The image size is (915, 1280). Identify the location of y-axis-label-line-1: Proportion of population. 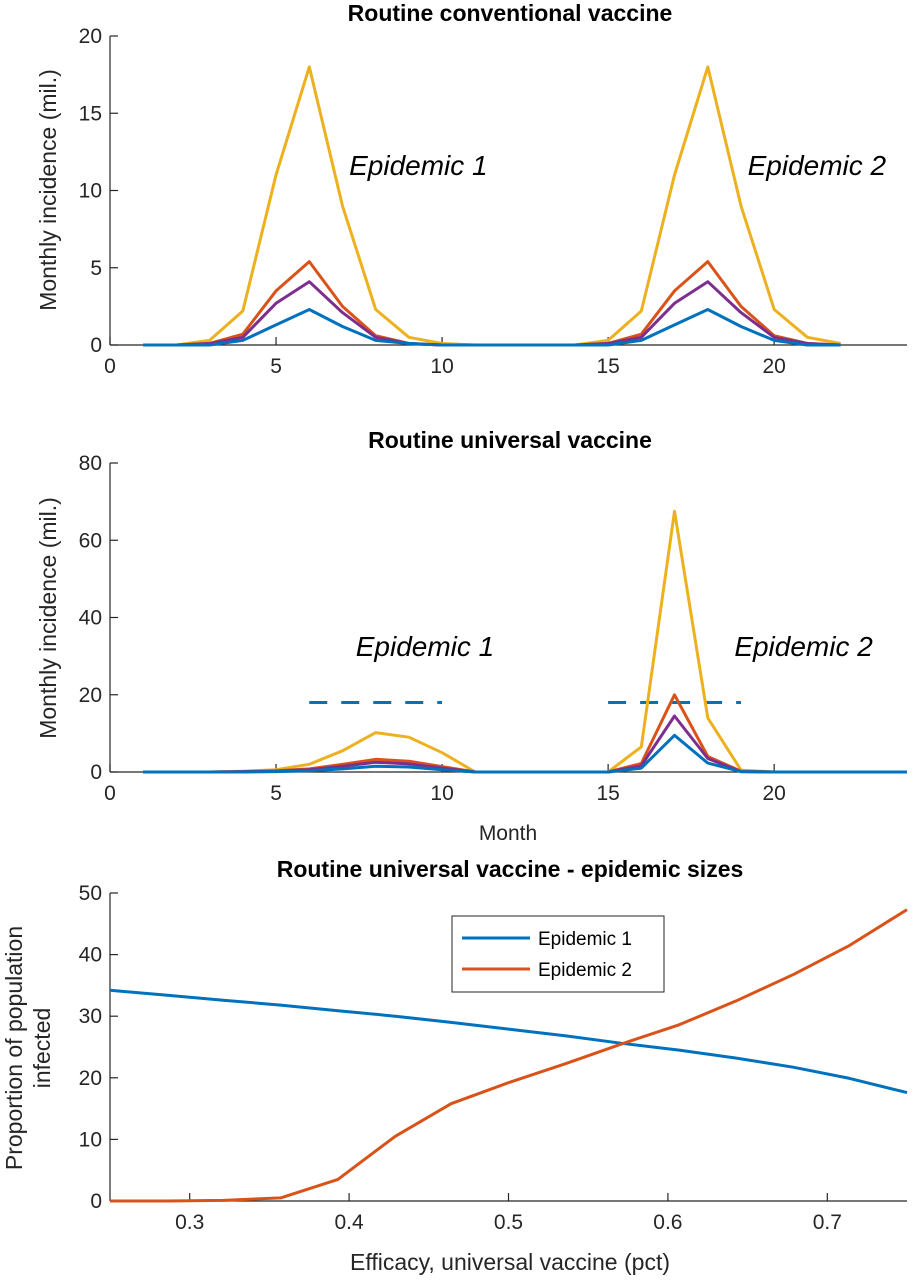
(14, 1048).